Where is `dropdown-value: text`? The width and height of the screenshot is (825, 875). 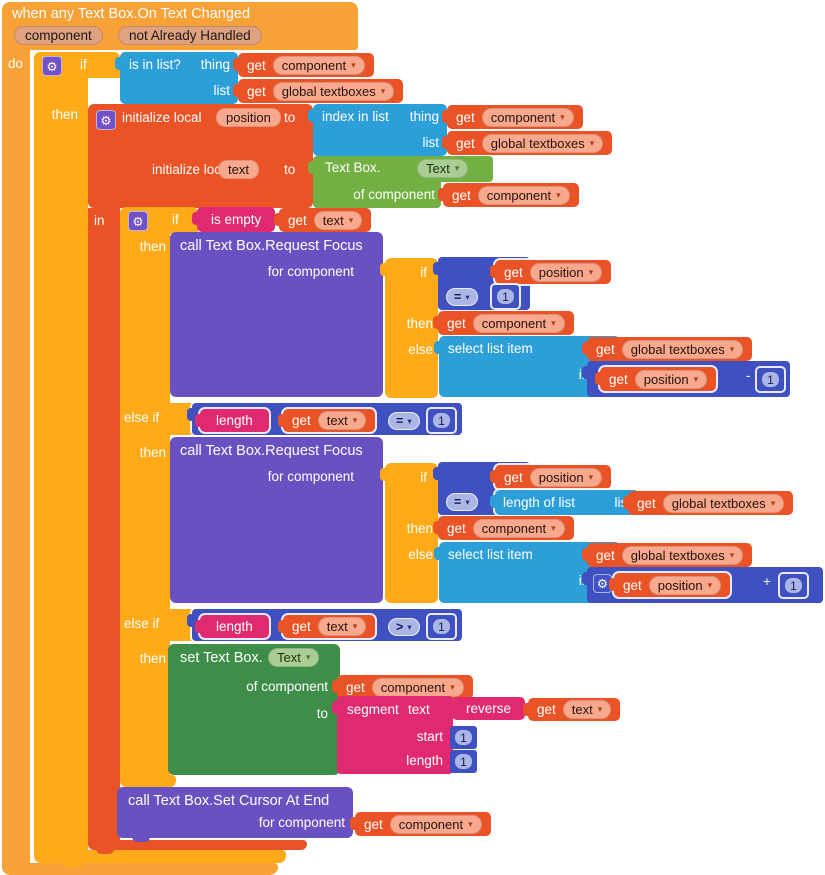 dropdown-value: text is located at coordinates (337, 420).